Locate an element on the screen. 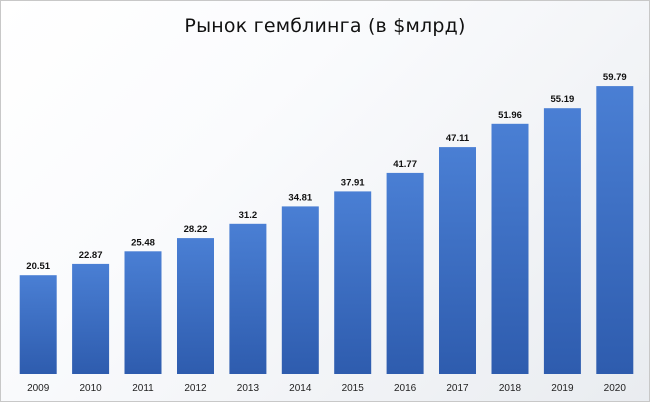 The height and width of the screenshot is (402, 650). value-label-2018: 51.96 is located at coordinates (510, 115).